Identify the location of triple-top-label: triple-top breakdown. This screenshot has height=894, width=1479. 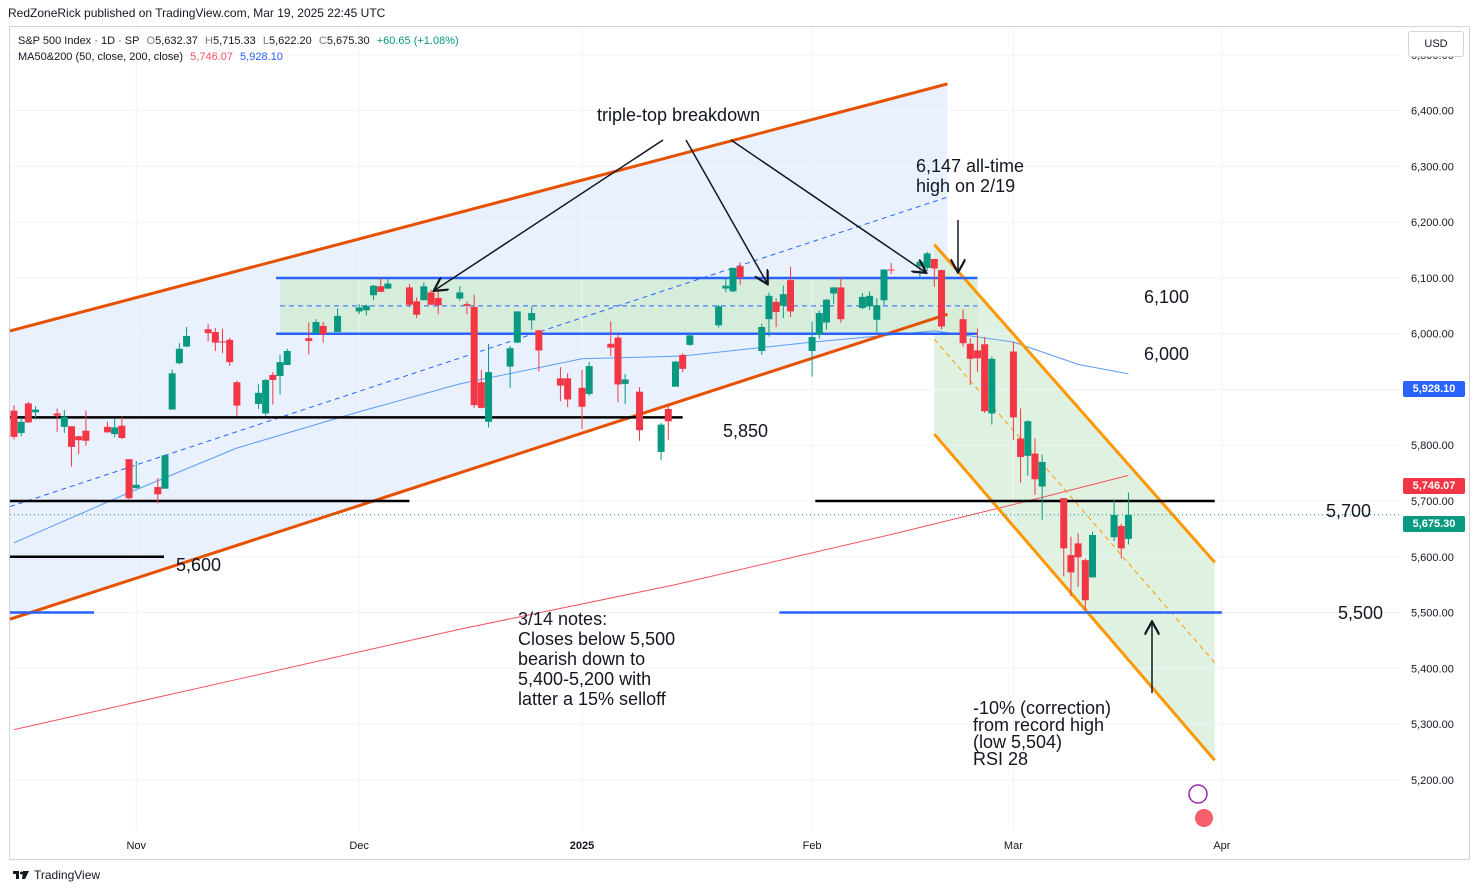
(678, 115).